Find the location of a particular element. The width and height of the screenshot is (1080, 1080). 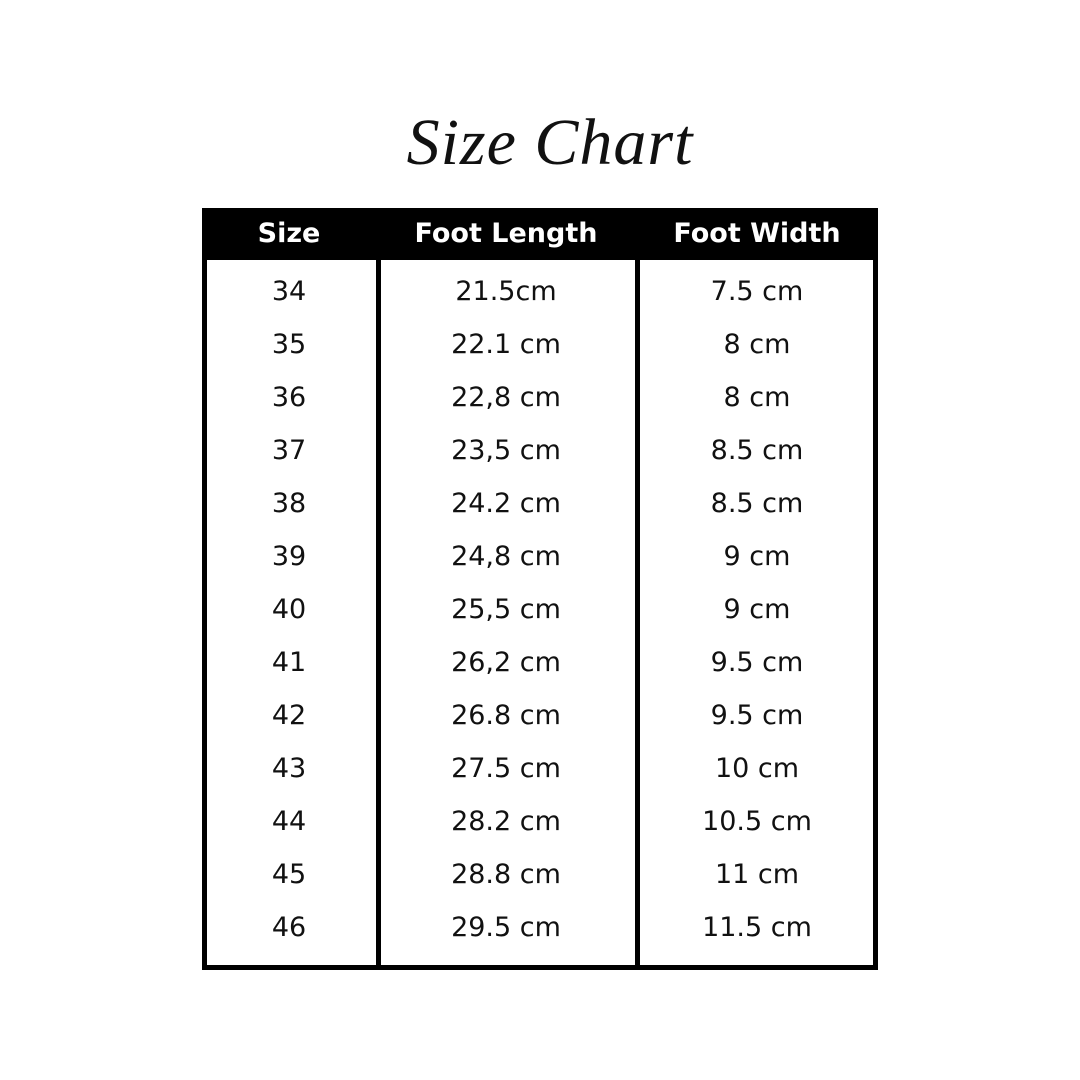

header-foot-length: Foot Length is located at coordinates (506, 233).